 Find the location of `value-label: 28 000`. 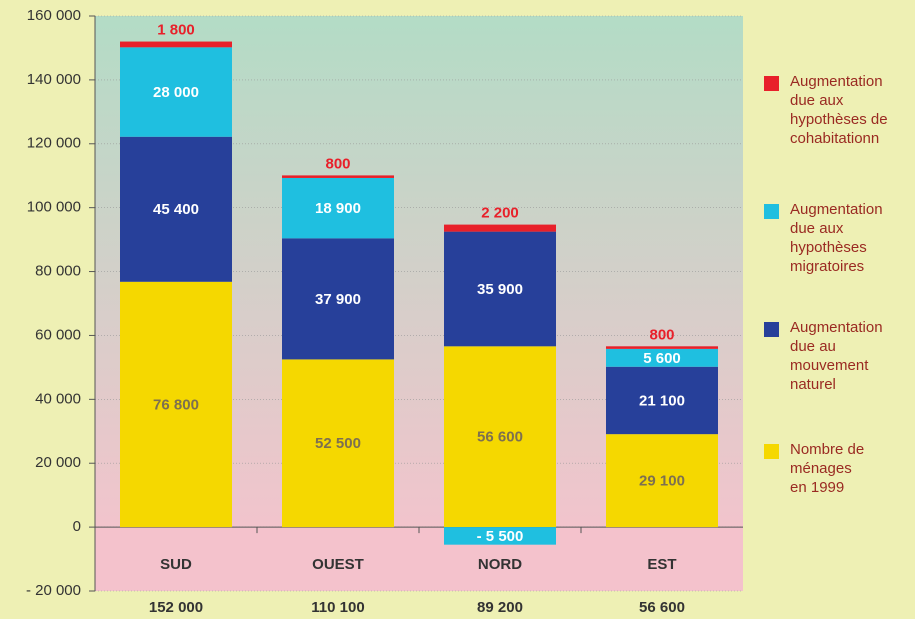

value-label: 28 000 is located at coordinates (176, 92).